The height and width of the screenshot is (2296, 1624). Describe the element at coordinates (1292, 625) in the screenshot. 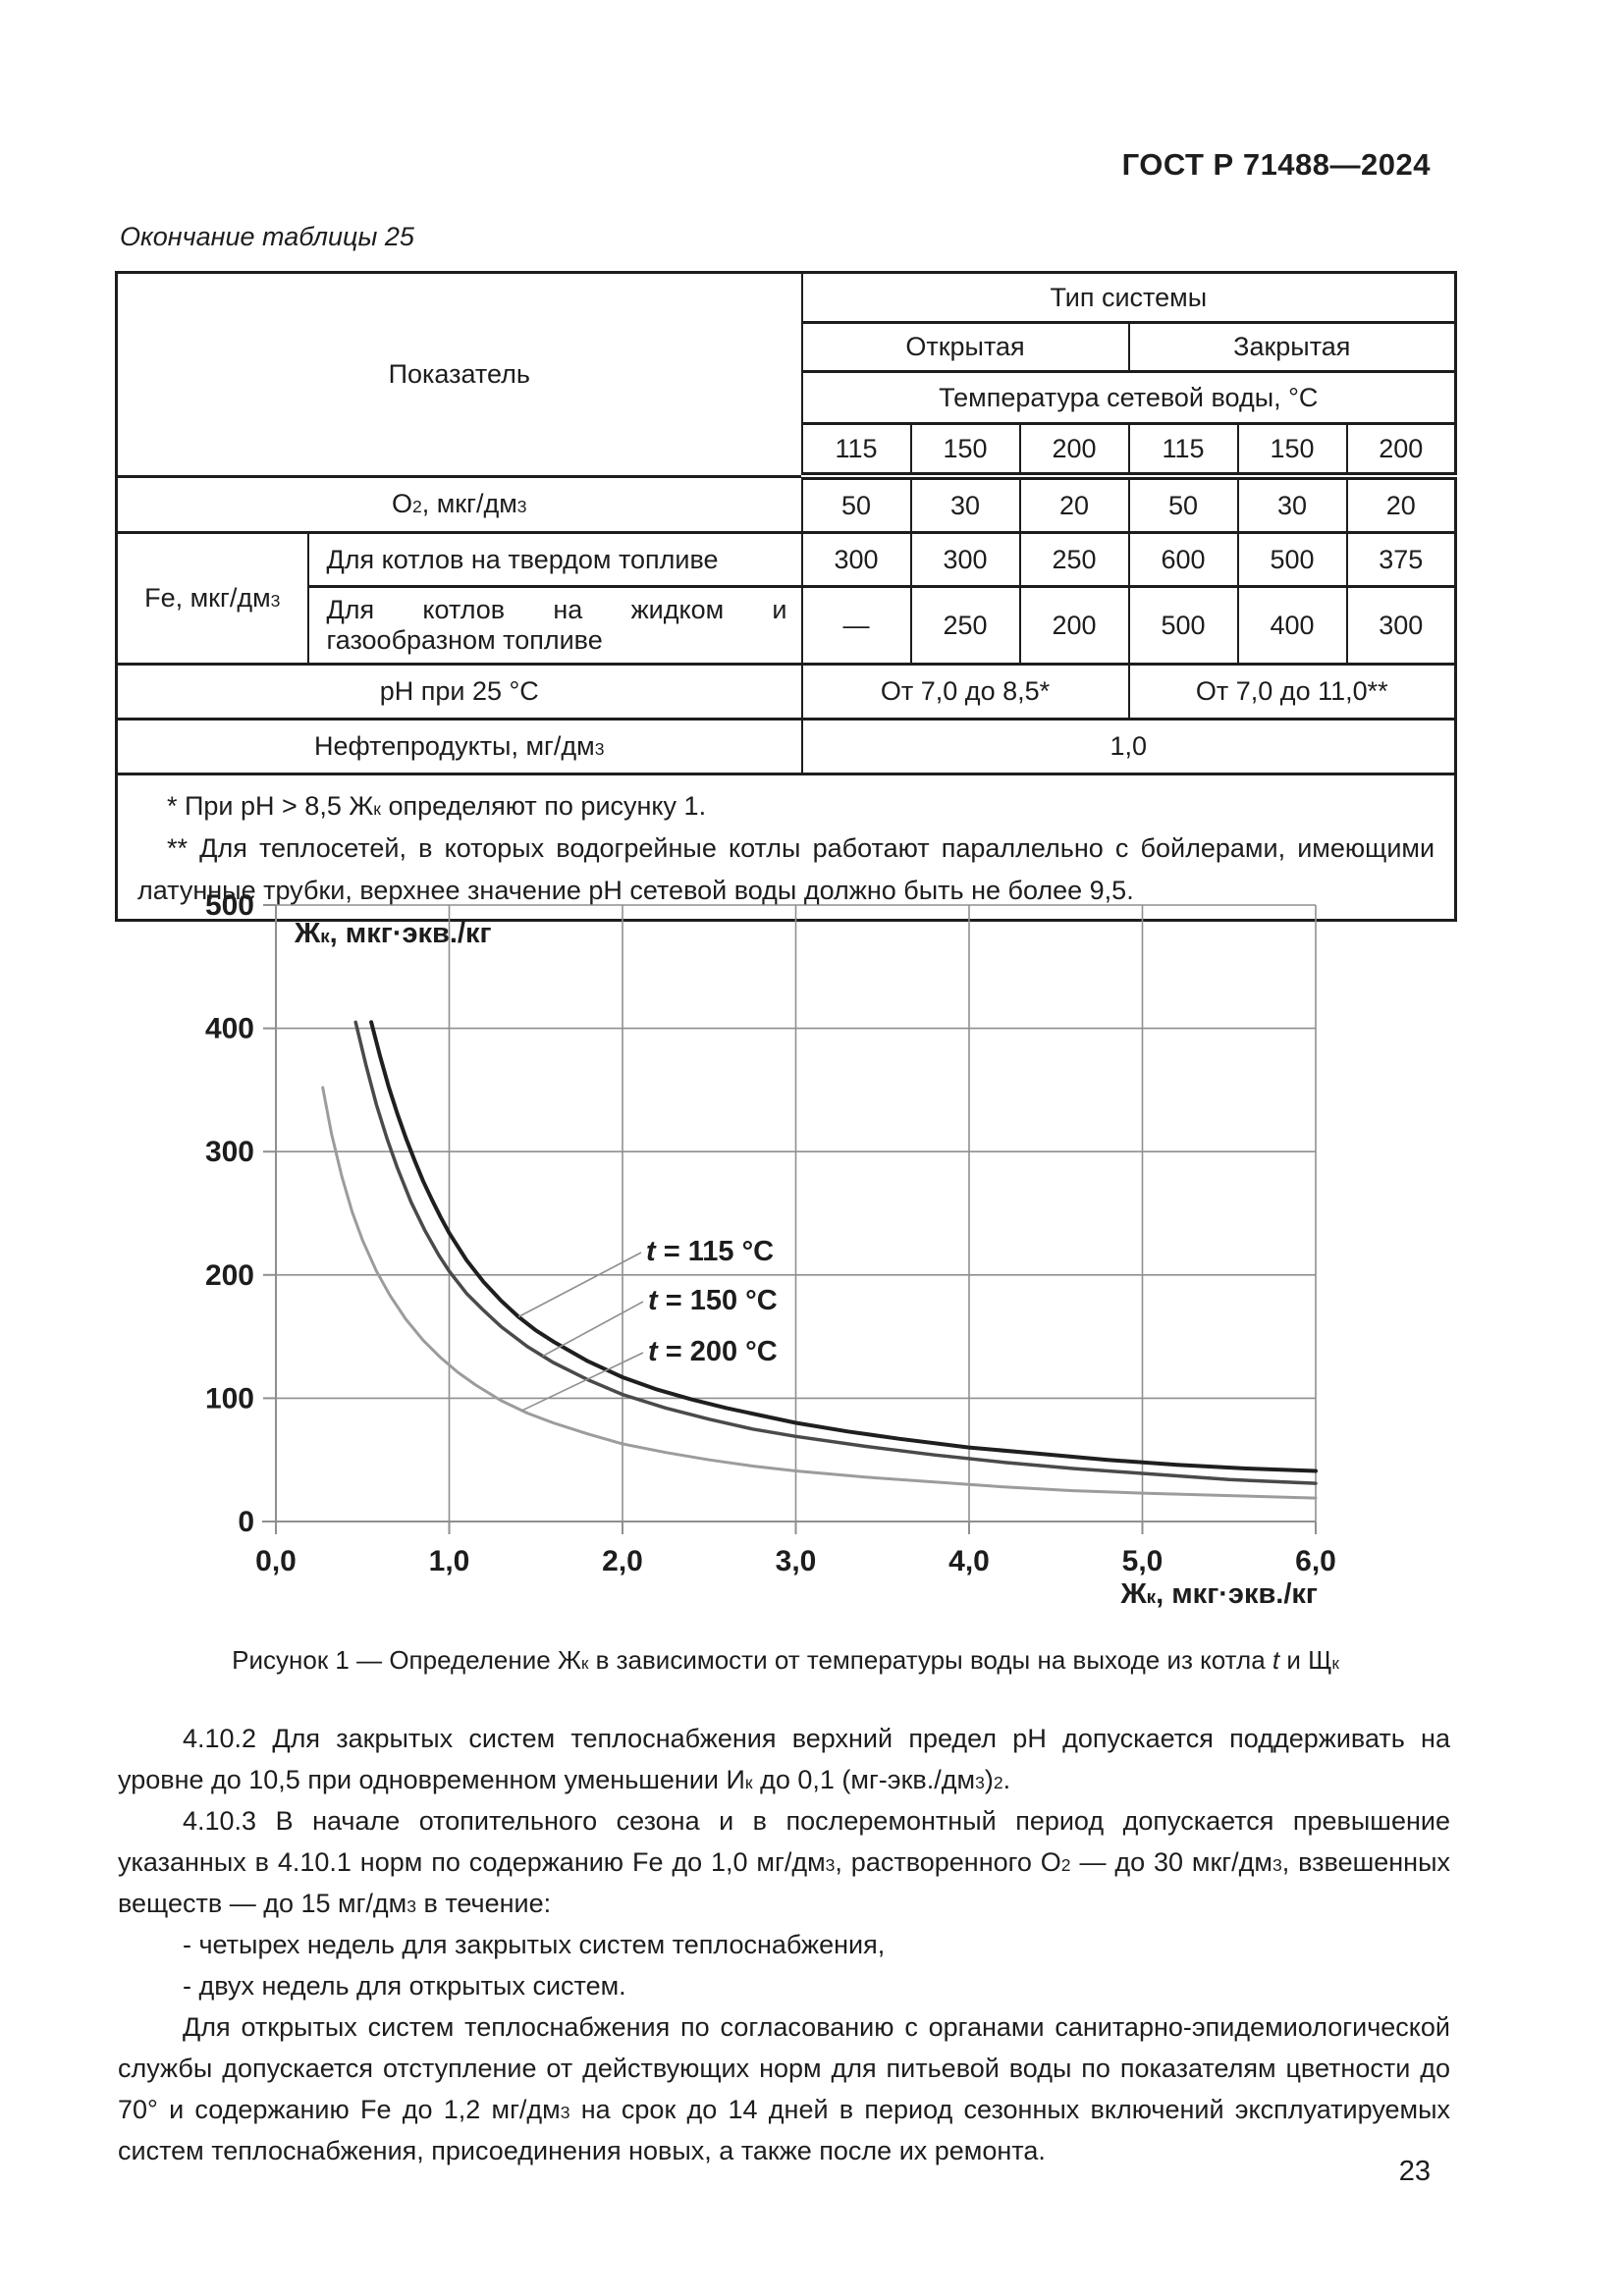

I see `table-cell: 400` at that location.